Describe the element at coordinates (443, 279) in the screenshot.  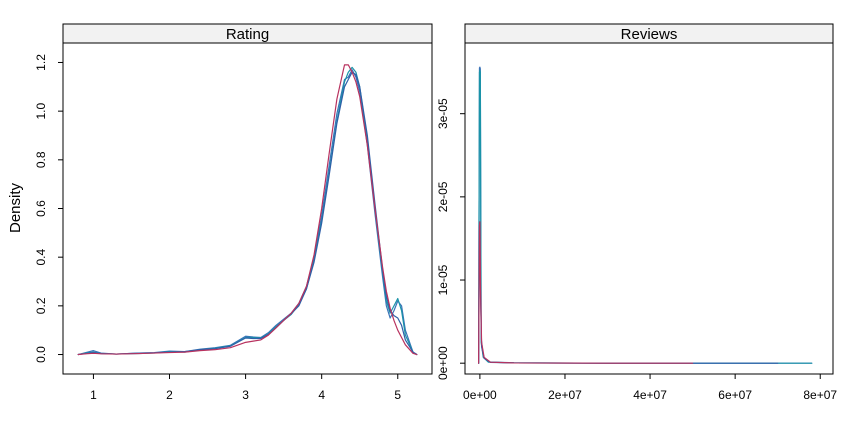
I see `y-tick-label-reviews: 1e-05` at that location.